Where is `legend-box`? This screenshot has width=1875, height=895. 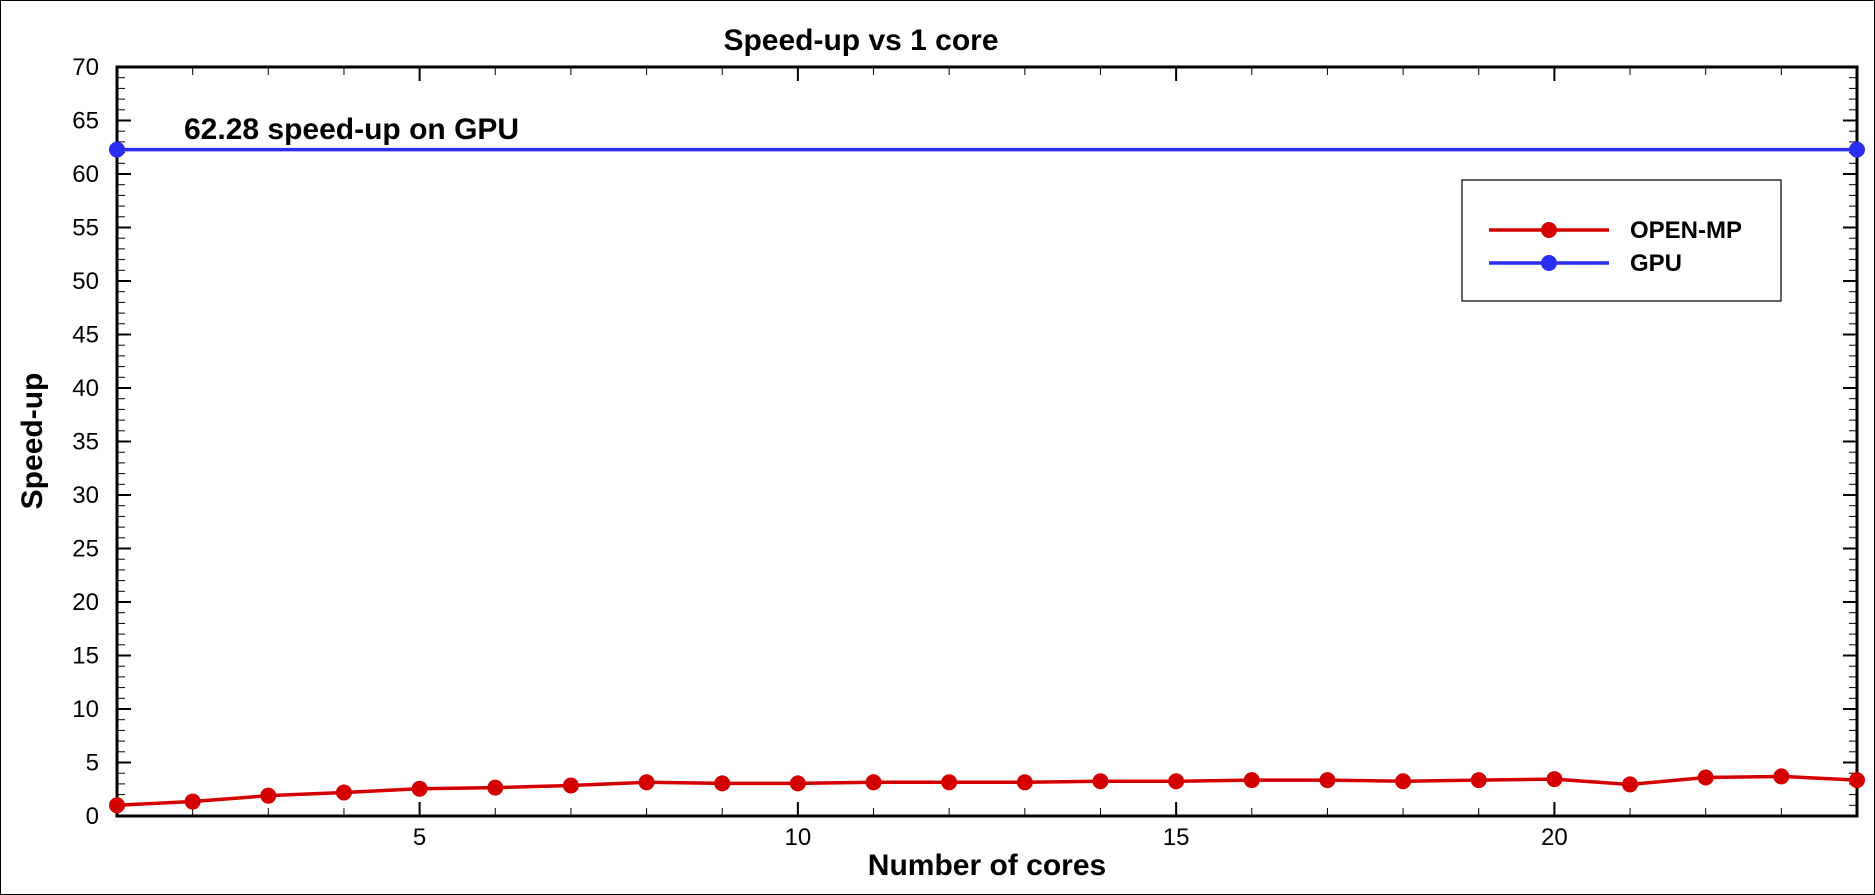
legend-box is located at coordinates (1621, 240).